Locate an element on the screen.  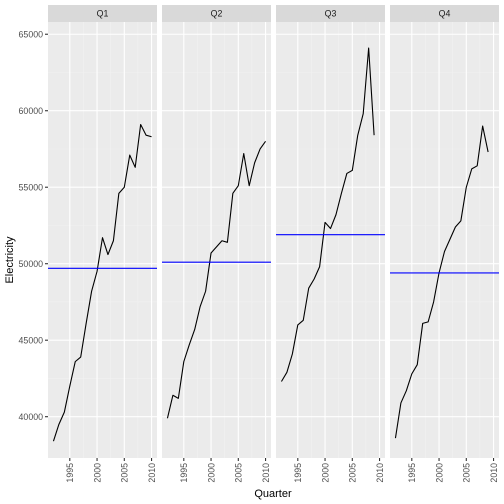
y-tick-label: 40000 is located at coordinates (31, 417).